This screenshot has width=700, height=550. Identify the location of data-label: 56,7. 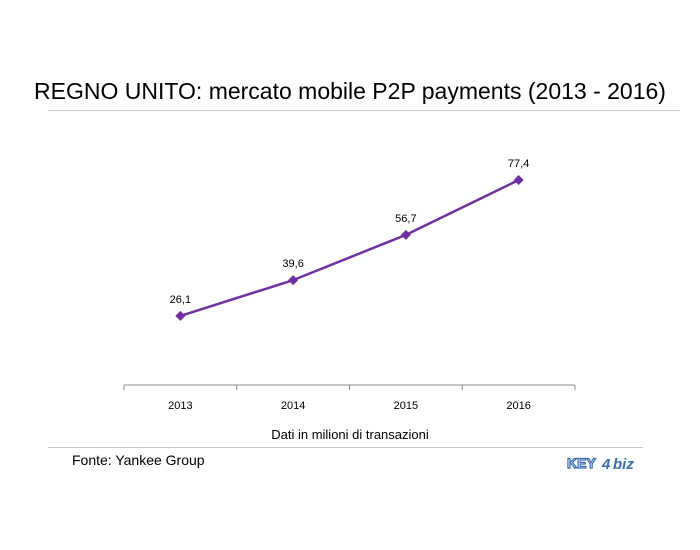
(405, 219).